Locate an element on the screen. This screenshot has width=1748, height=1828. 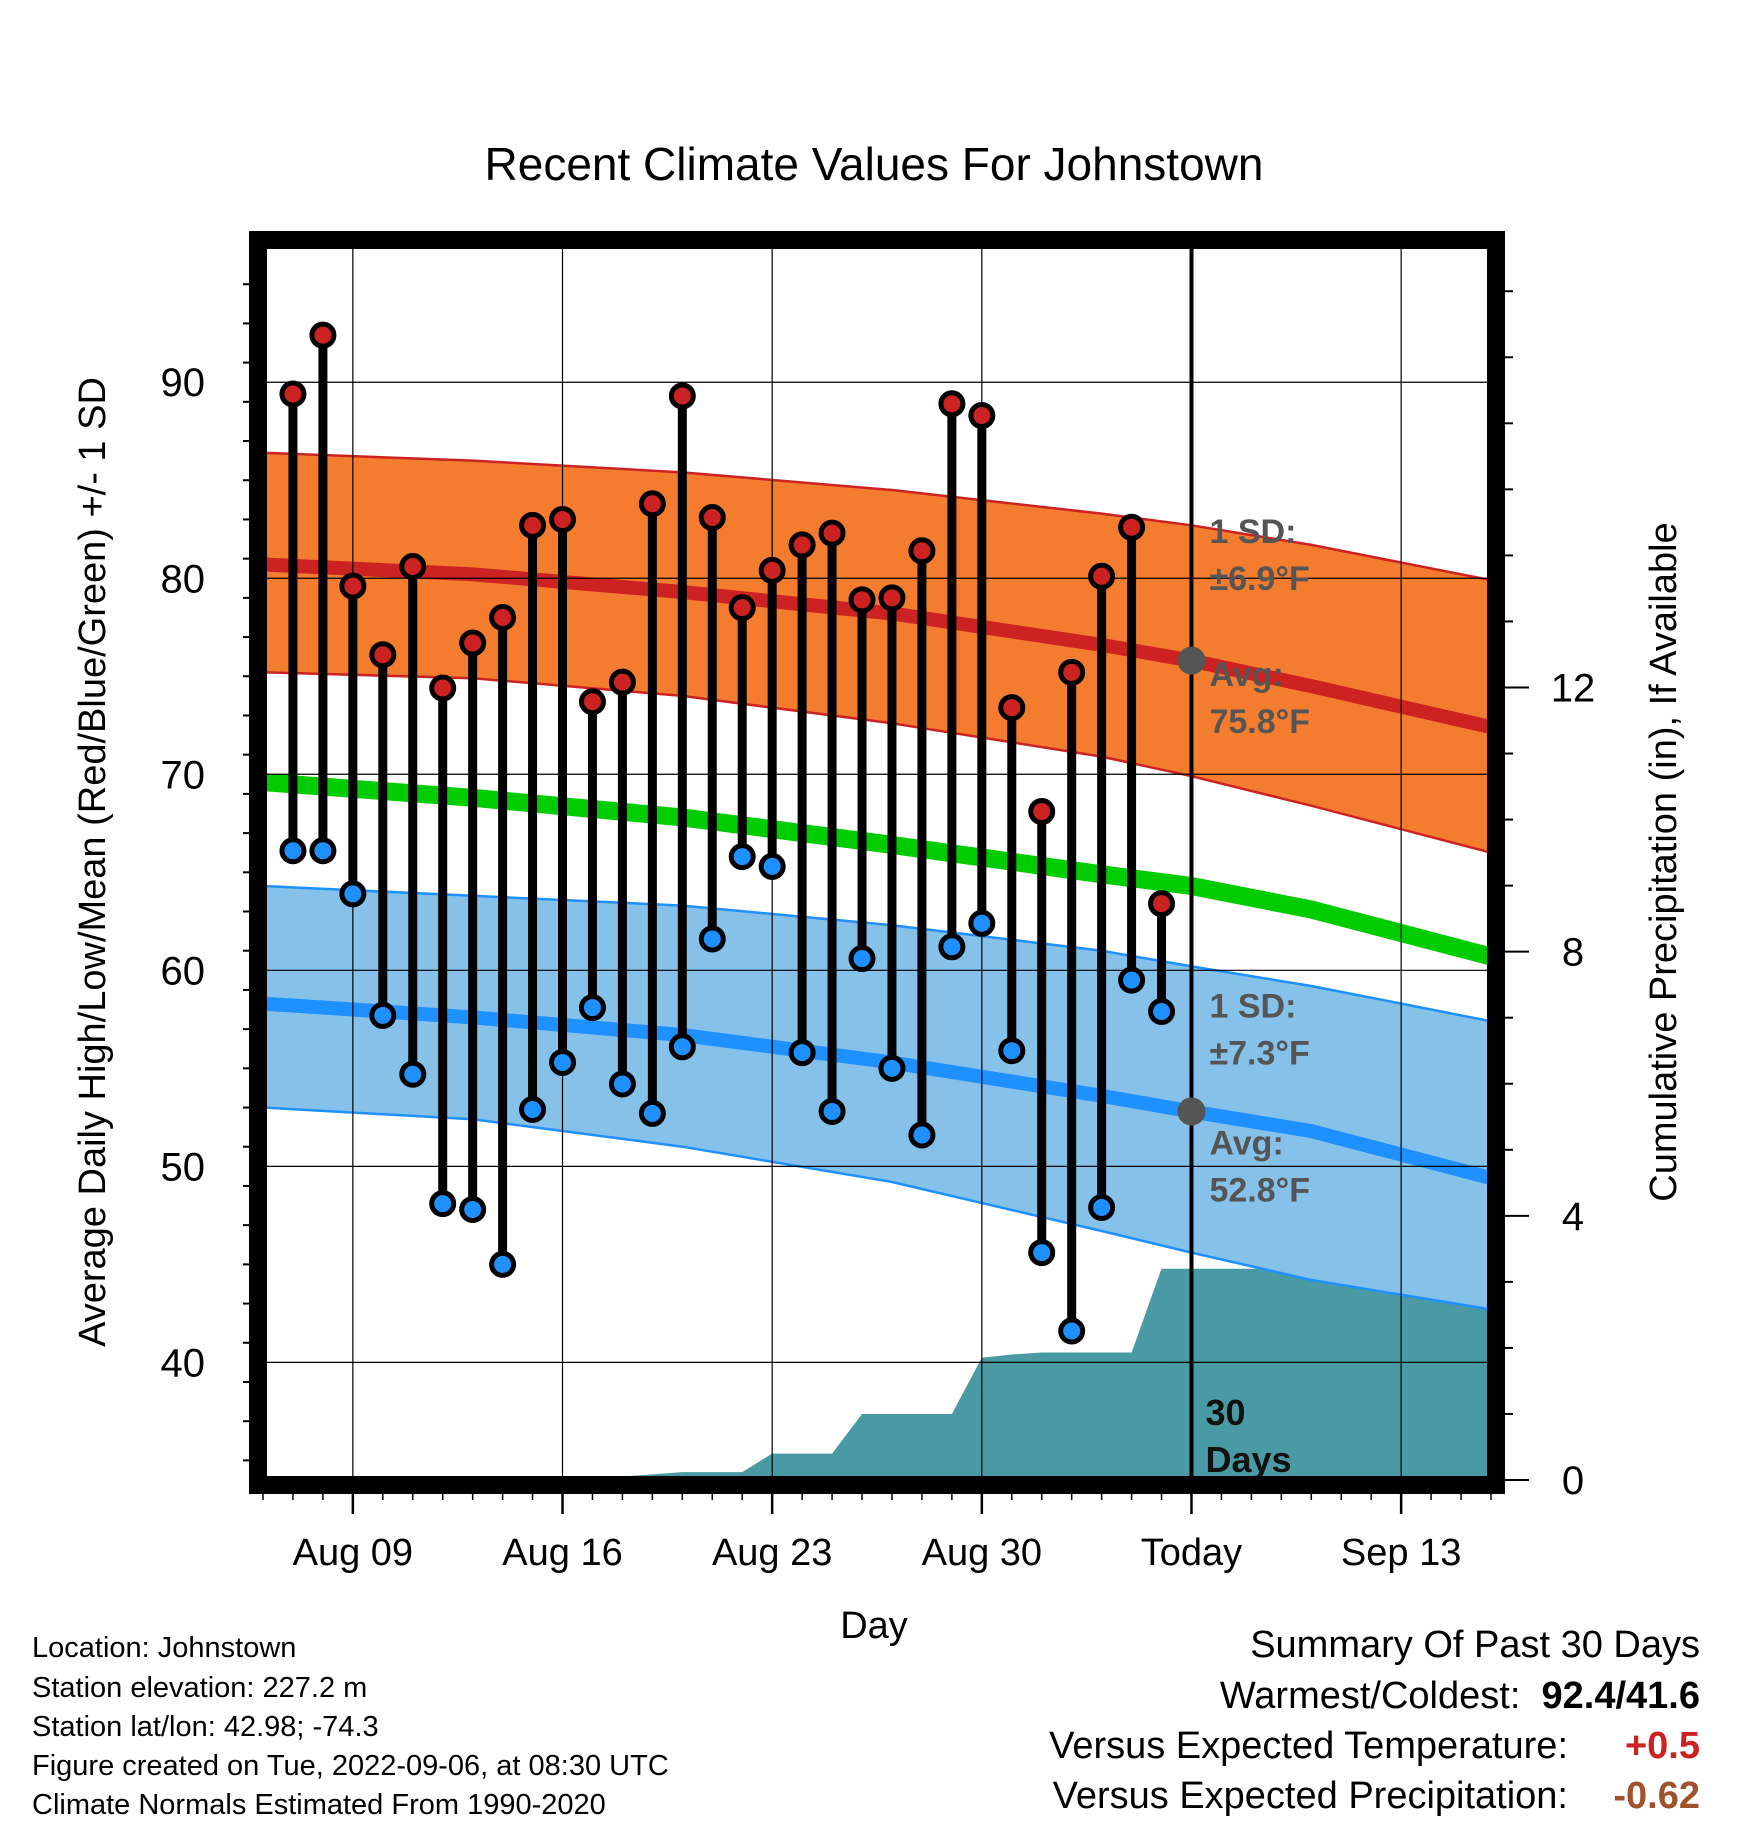
elevation-text: Station elevation: 227.2 m is located at coordinates (200, 1688).